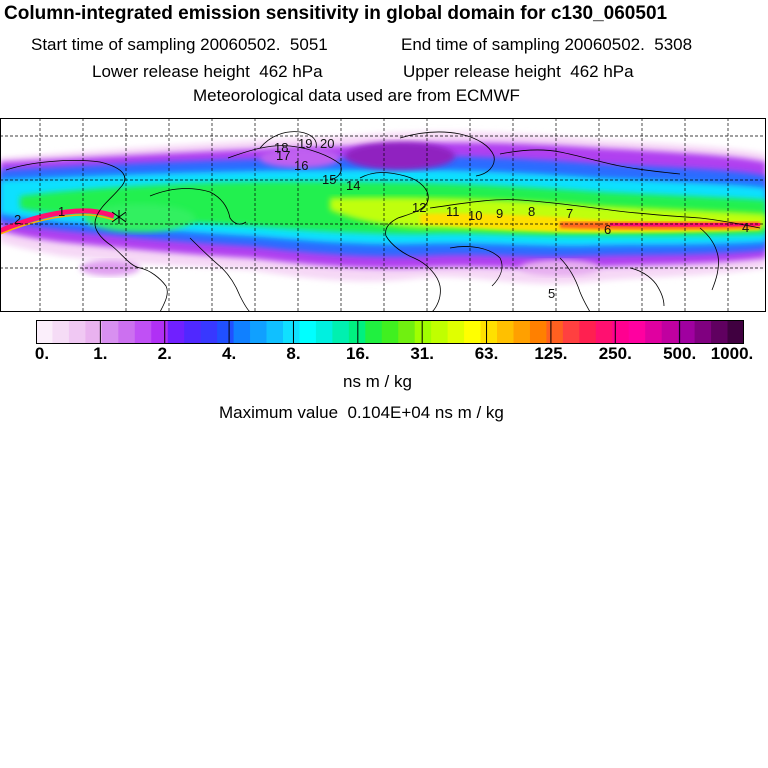  I want to click on release-point-marker, so click(119, 217).